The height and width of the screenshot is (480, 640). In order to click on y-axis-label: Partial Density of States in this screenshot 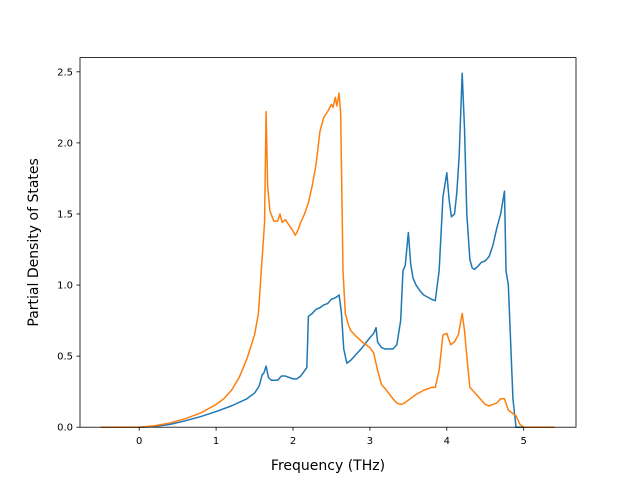, I will do `click(34, 242)`.